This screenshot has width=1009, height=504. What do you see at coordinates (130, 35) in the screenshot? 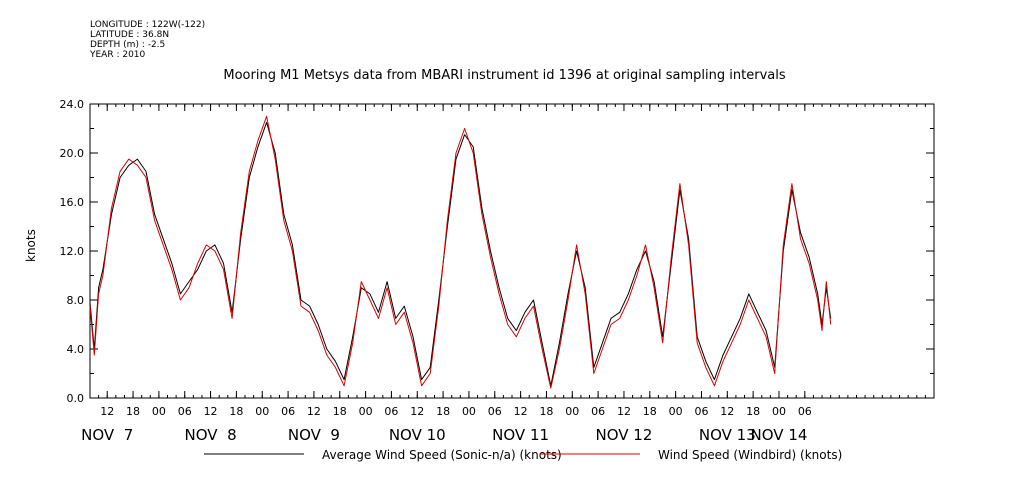
I see `latitude-text: LATITUDE : 36.8N` at bounding box center [130, 35].